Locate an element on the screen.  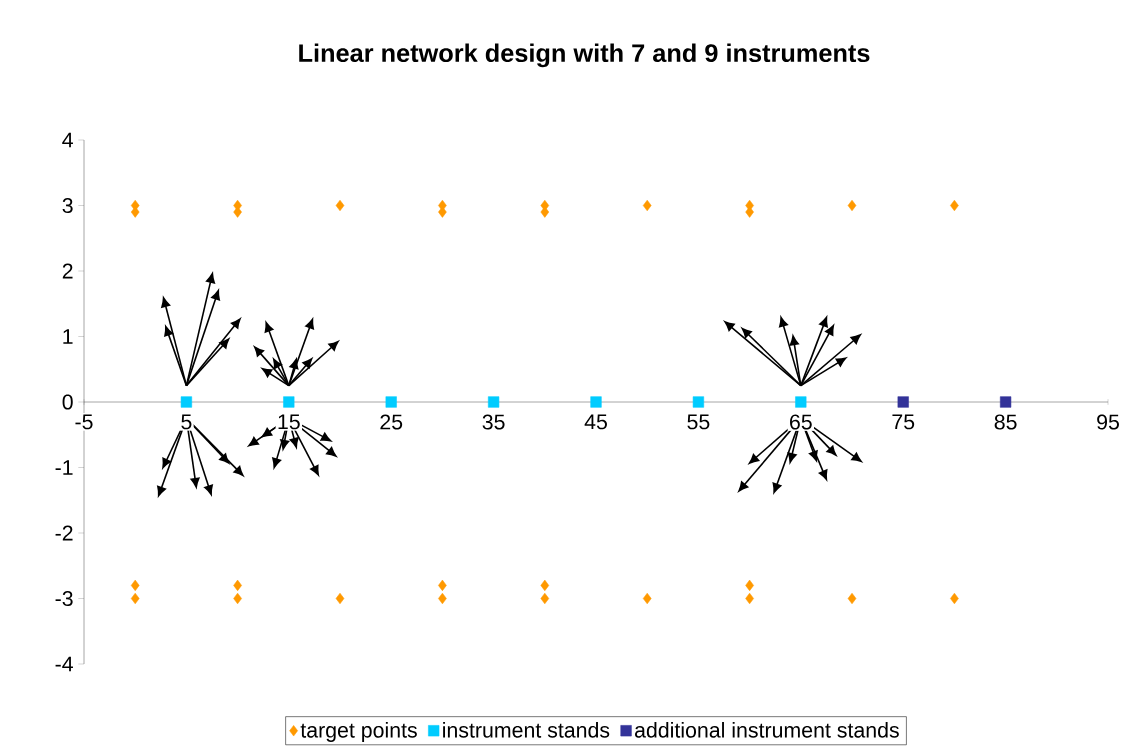
x-tick-label: 25 is located at coordinates (391, 422).